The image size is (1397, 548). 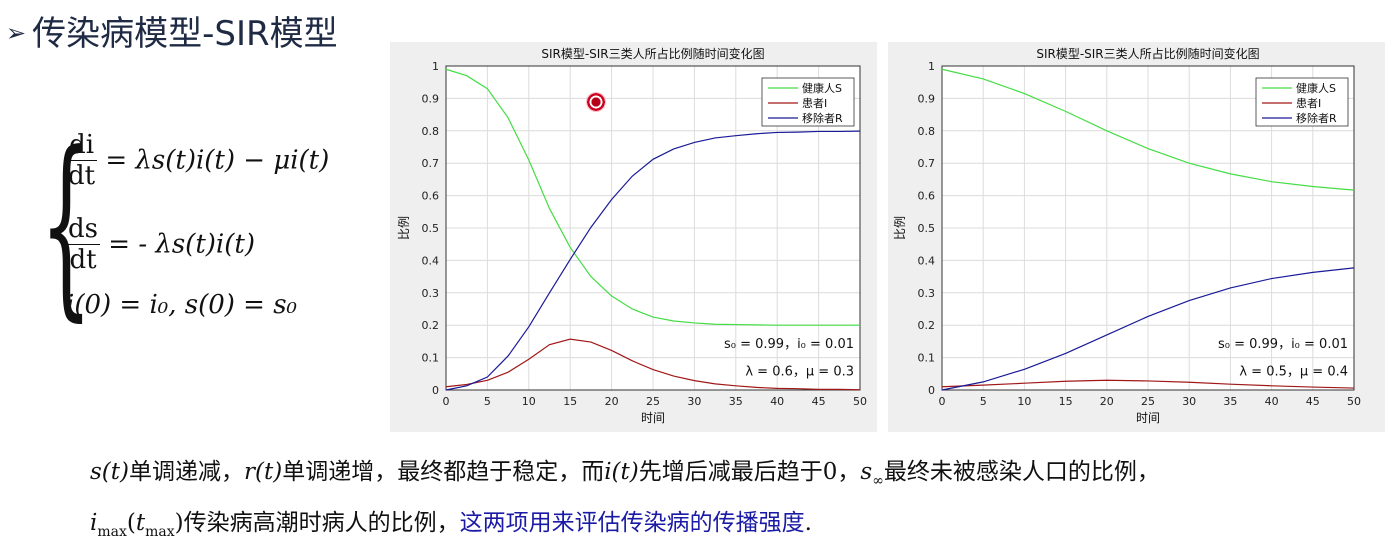 I want to click on cursor-highlight-icon, so click(x=596, y=102).